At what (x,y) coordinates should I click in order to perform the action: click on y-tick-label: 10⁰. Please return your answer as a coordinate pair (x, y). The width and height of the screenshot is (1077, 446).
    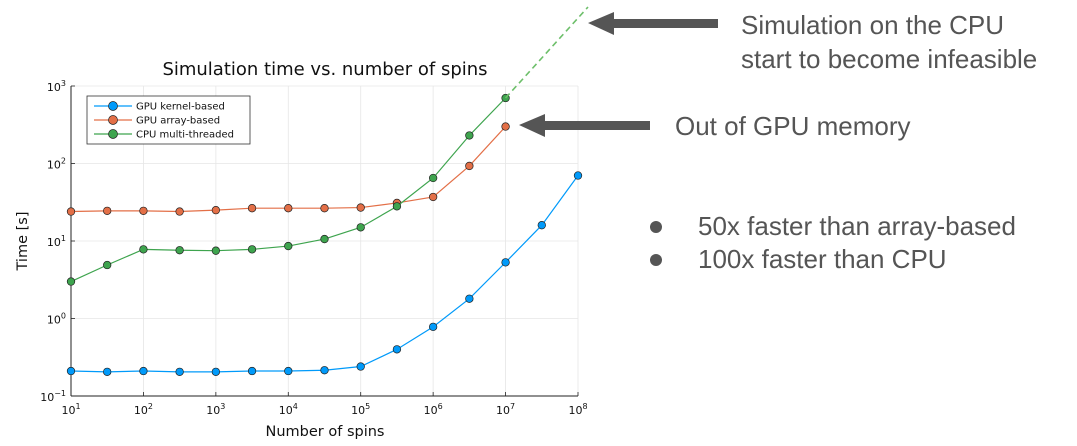
    Looking at the image, I should click on (56, 319).